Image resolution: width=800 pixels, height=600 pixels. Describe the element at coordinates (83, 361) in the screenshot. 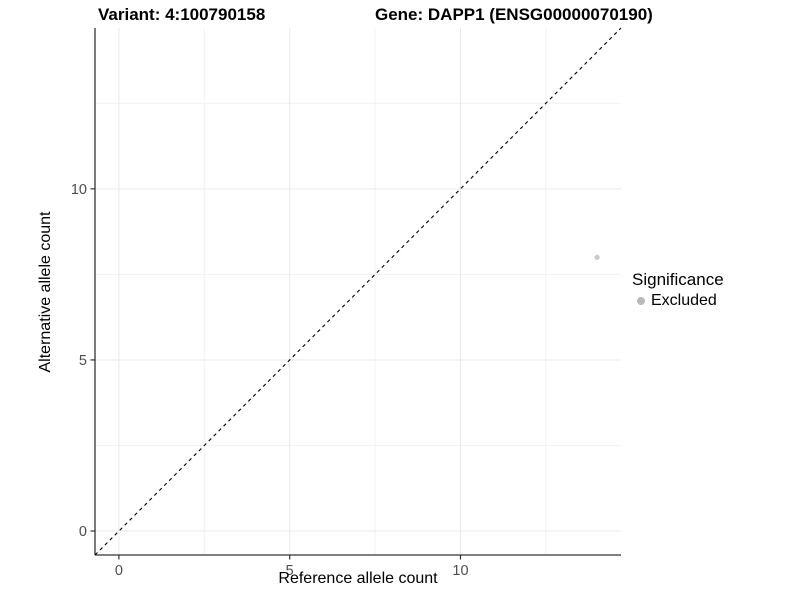

I see `y-tick-label: 5` at that location.